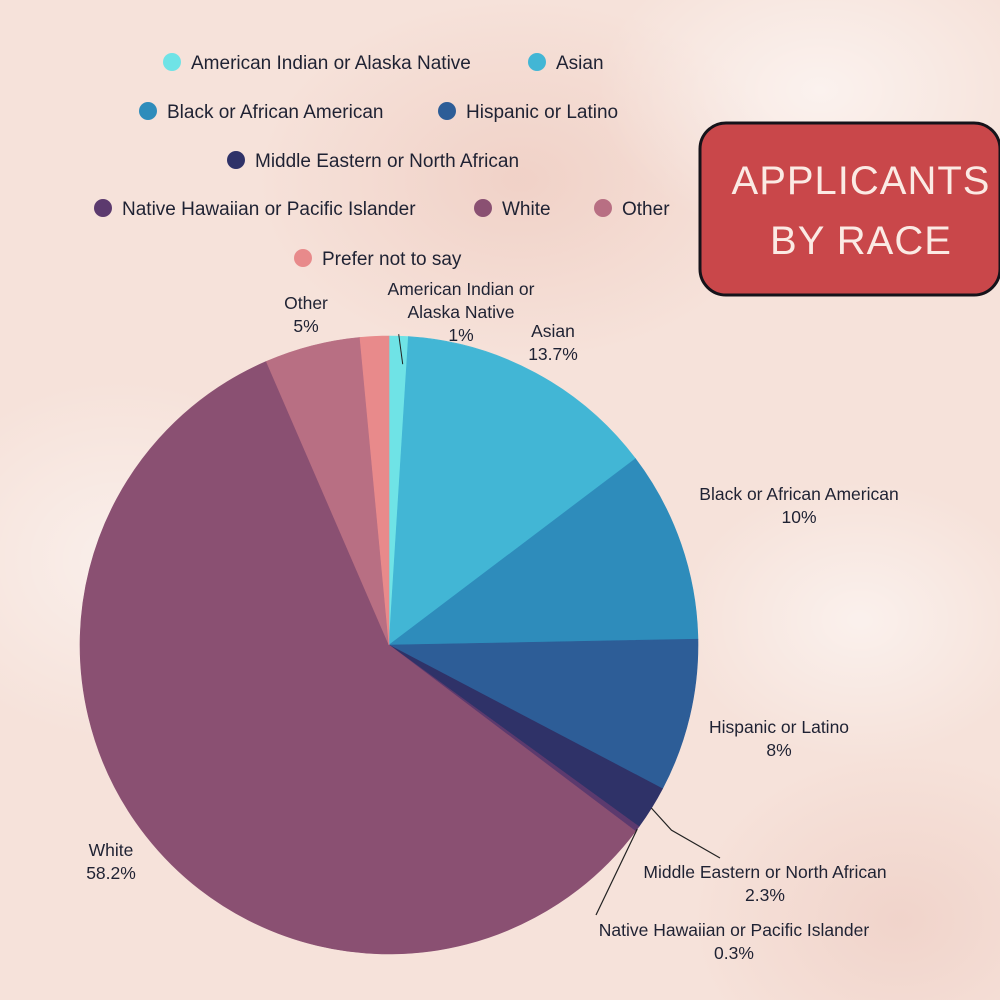 Image resolution: width=1000 pixels, height=1000 pixels. What do you see at coordinates (734, 930) in the screenshot?
I see `slice-name-label: Native Hawaiian or Pacific Islander` at bounding box center [734, 930].